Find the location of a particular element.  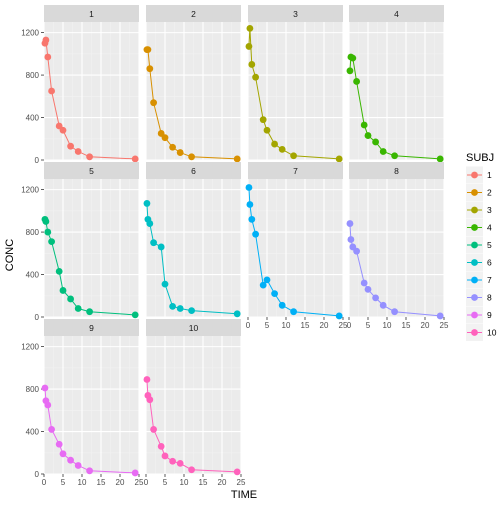

legend-label: 4 is located at coordinates (489, 228).